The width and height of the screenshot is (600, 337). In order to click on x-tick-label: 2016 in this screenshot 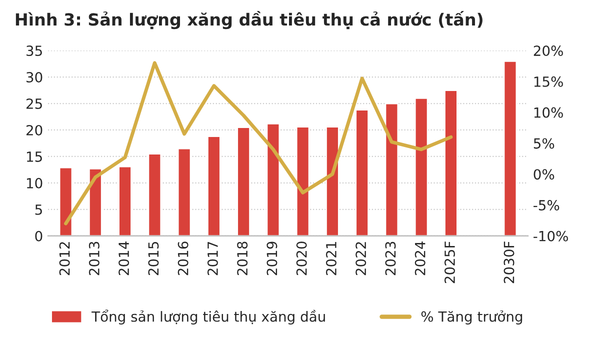, I will do `click(183, 259)`.